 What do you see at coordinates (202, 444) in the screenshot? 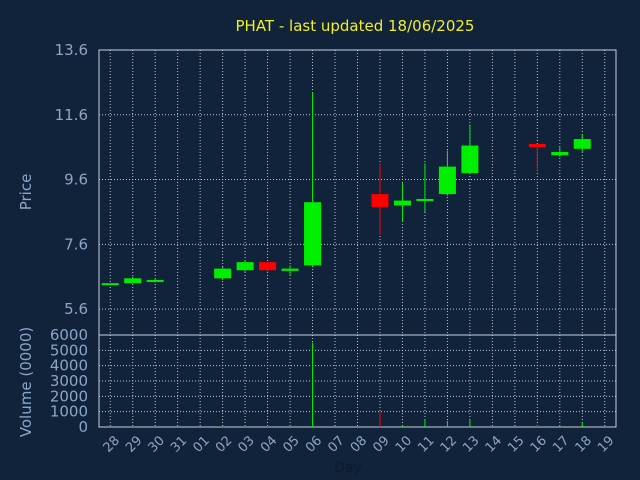
I see `x-tick-label: 01` at bounding box center [202, 444].